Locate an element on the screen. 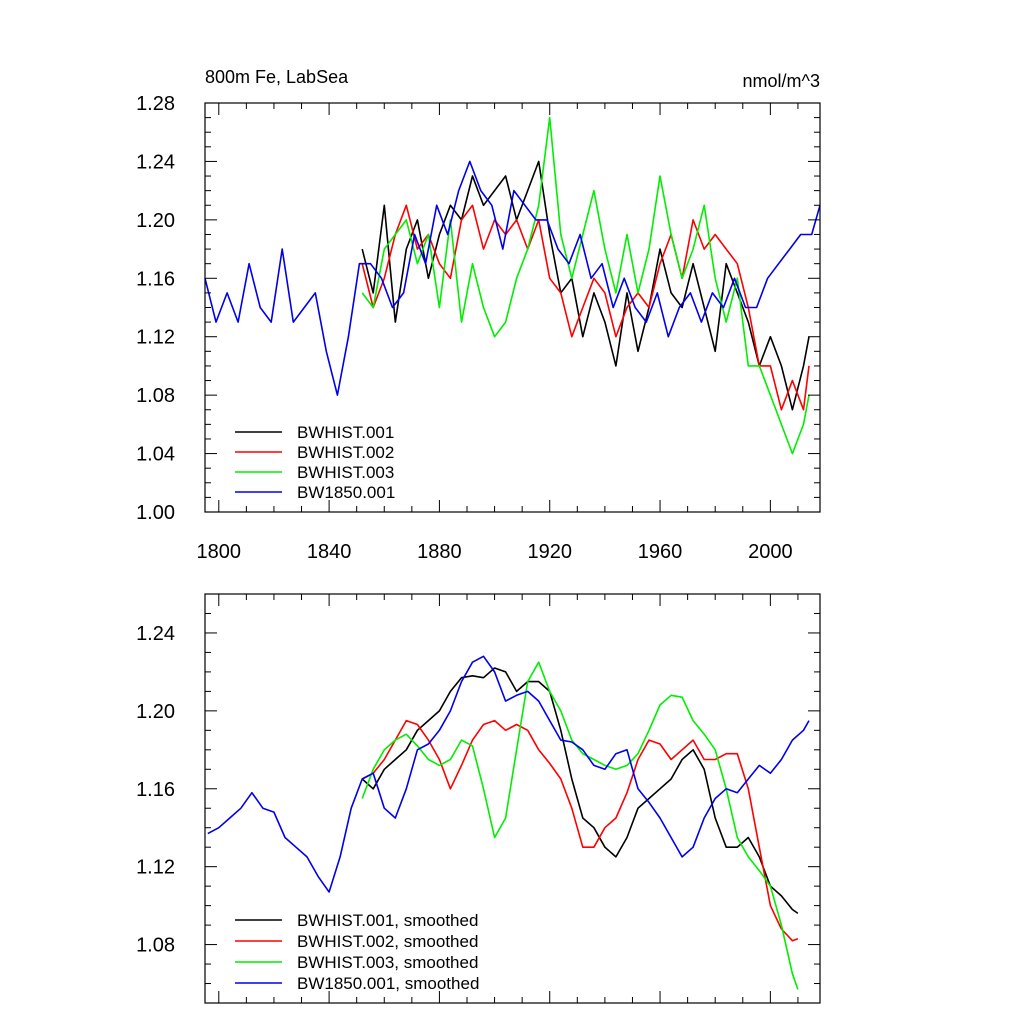 The height and width of the screenshot is (1024, 1024). bottom-legend-label-bw1850-001: BW1850.001, smoothed is located at coordinates (388, 983).